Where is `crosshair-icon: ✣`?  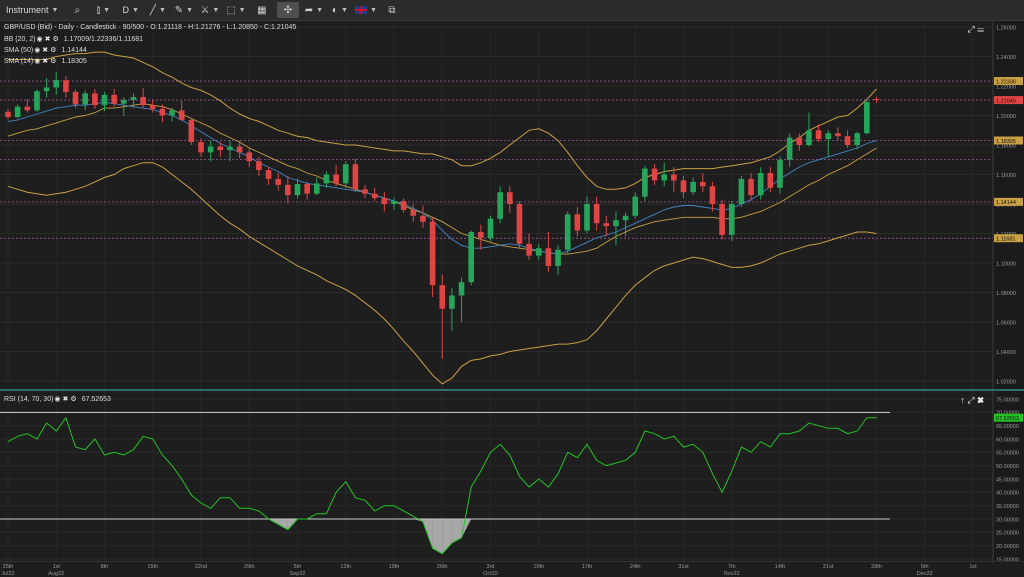 crosshair-icon: ✣ is located at coordinates (287, 10).